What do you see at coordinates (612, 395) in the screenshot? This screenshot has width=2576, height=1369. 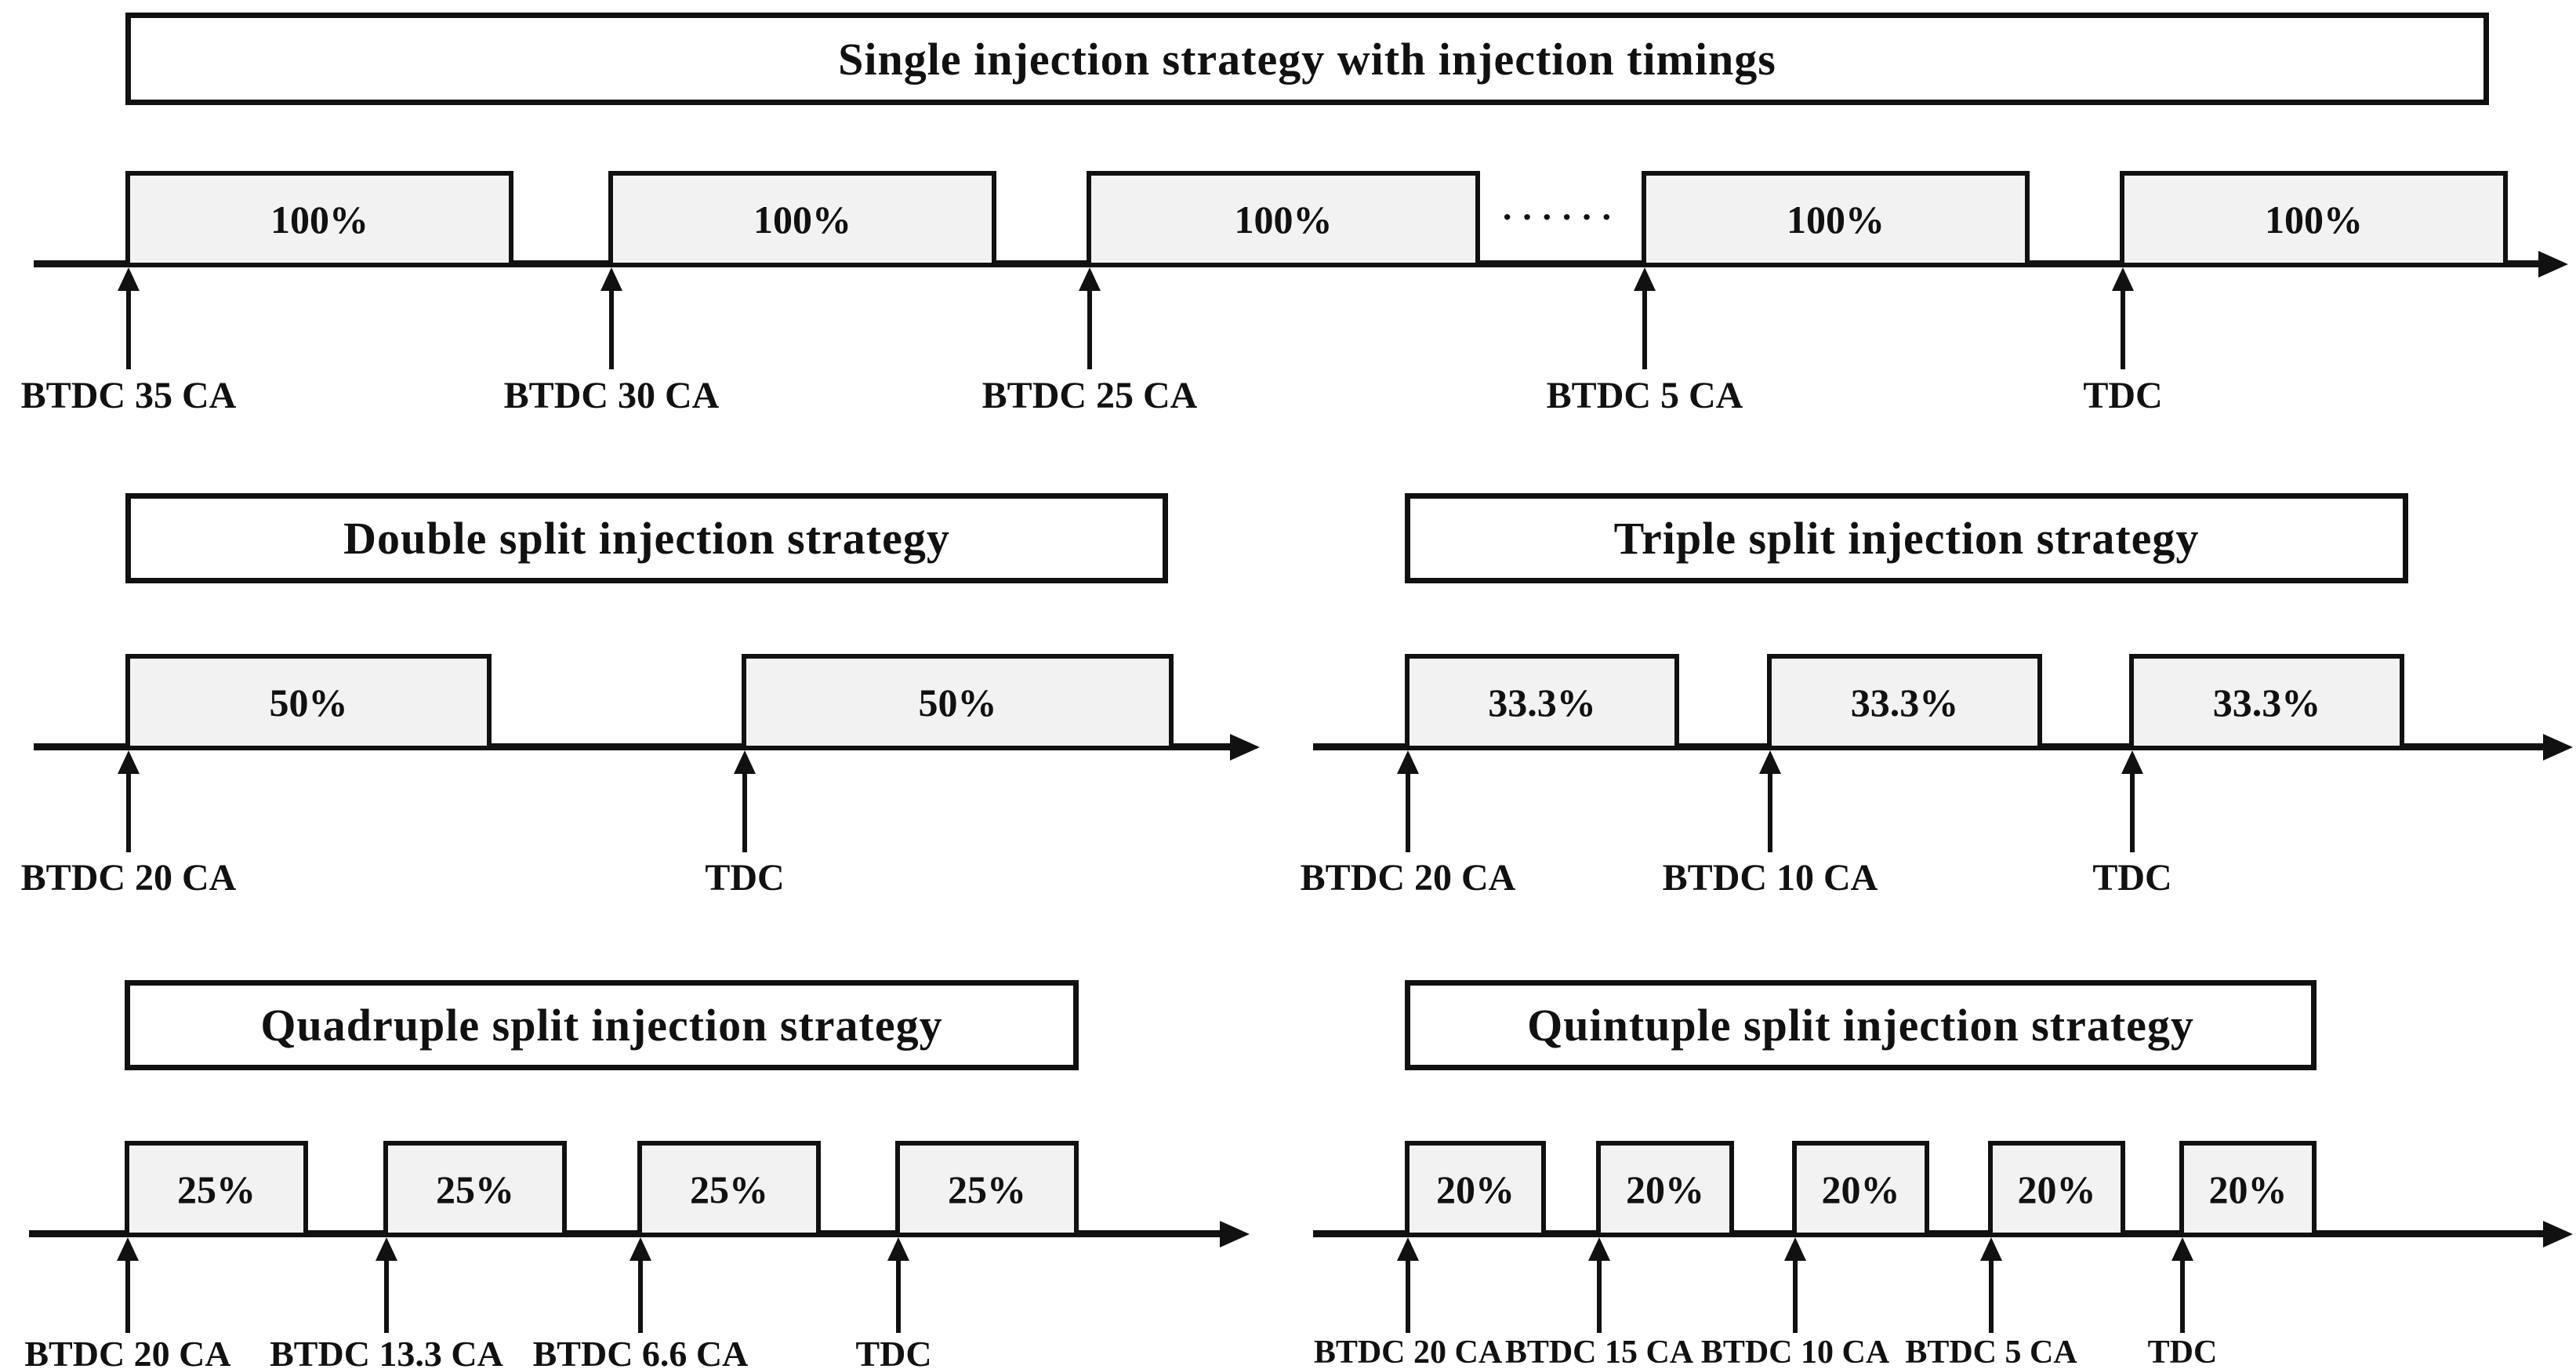 I see `injection-timing-label: BTDC 30 CA` at bounding box center [612, 395].